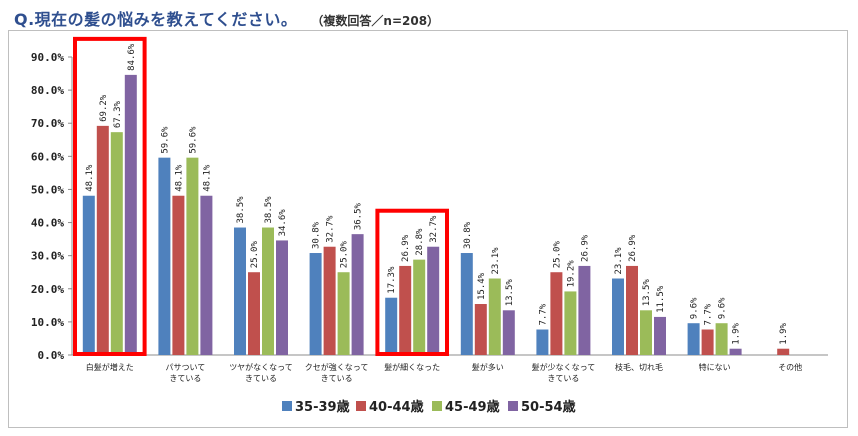  Describe the element at coordinates (472, 407) in the screenshot. I see `legend-label: 45-49歳` at that location.